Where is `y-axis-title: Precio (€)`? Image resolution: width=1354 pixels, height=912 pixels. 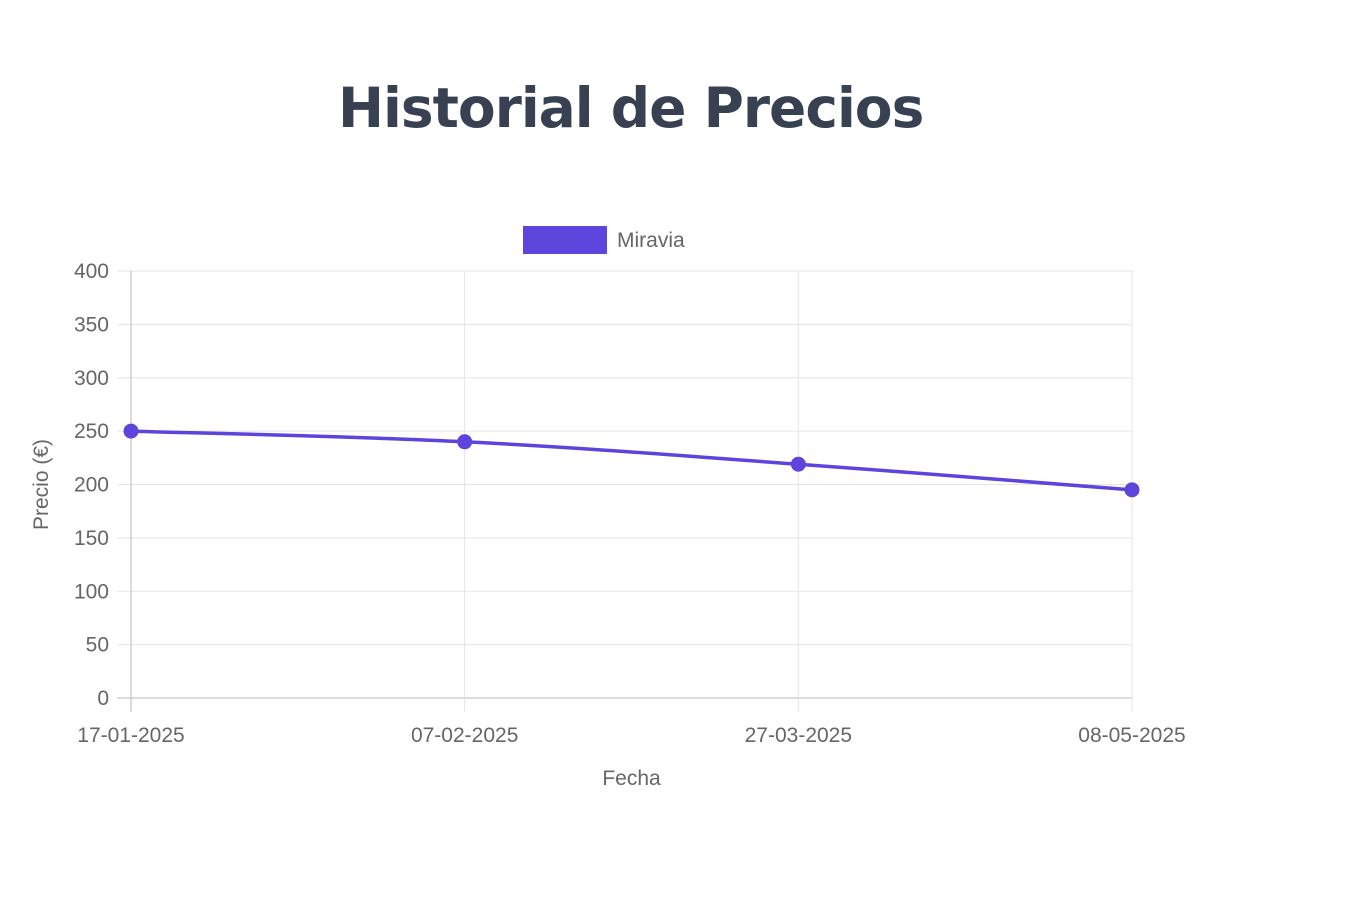
y-axis-title: Precio (€) is located at coordinates (41, 484).